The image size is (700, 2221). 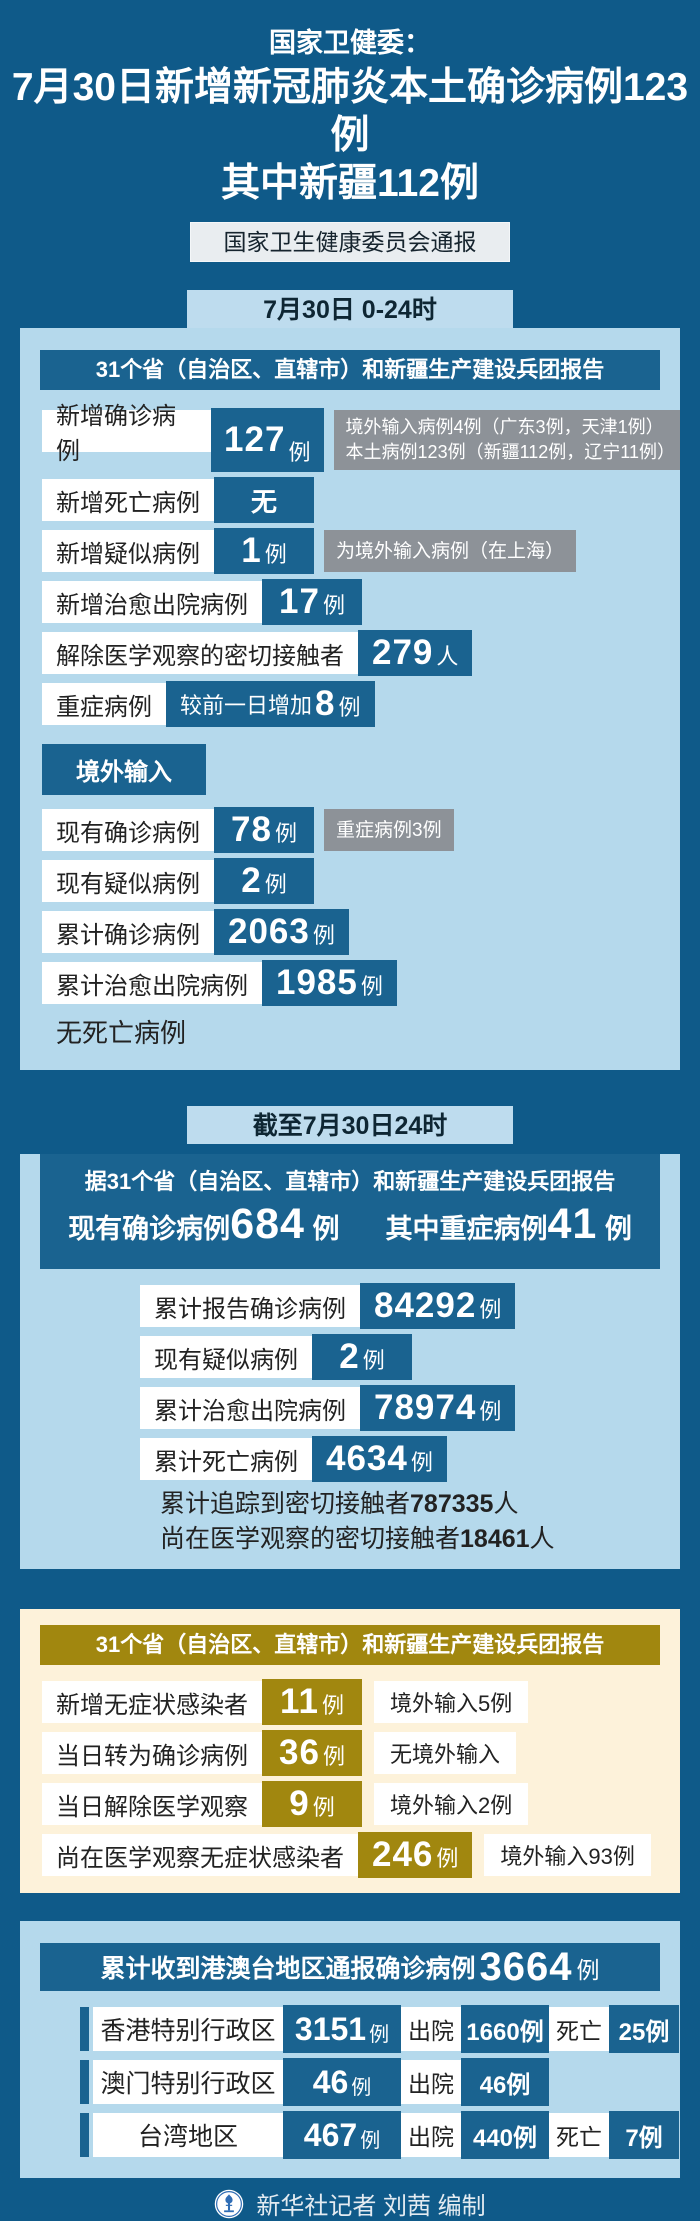 What do you see at coordinates (128, 932) in the screenshot?
I see `stat-label: 累计确诊病例` at bounding box center [128, 932].